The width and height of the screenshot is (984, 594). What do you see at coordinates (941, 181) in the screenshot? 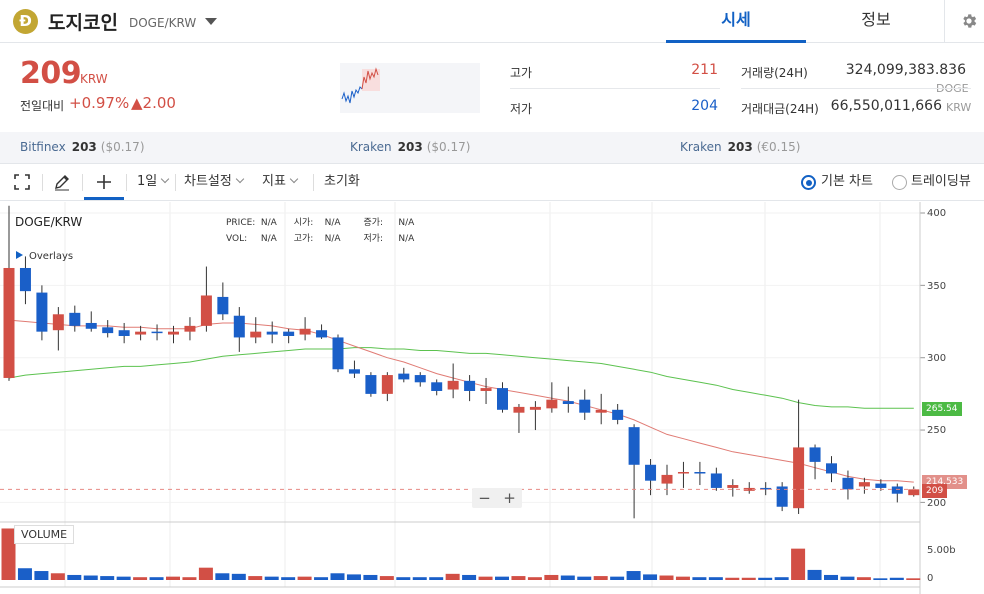
I see `tradingview-label: 트레이딩뷰` at bounding box center [941, 181].